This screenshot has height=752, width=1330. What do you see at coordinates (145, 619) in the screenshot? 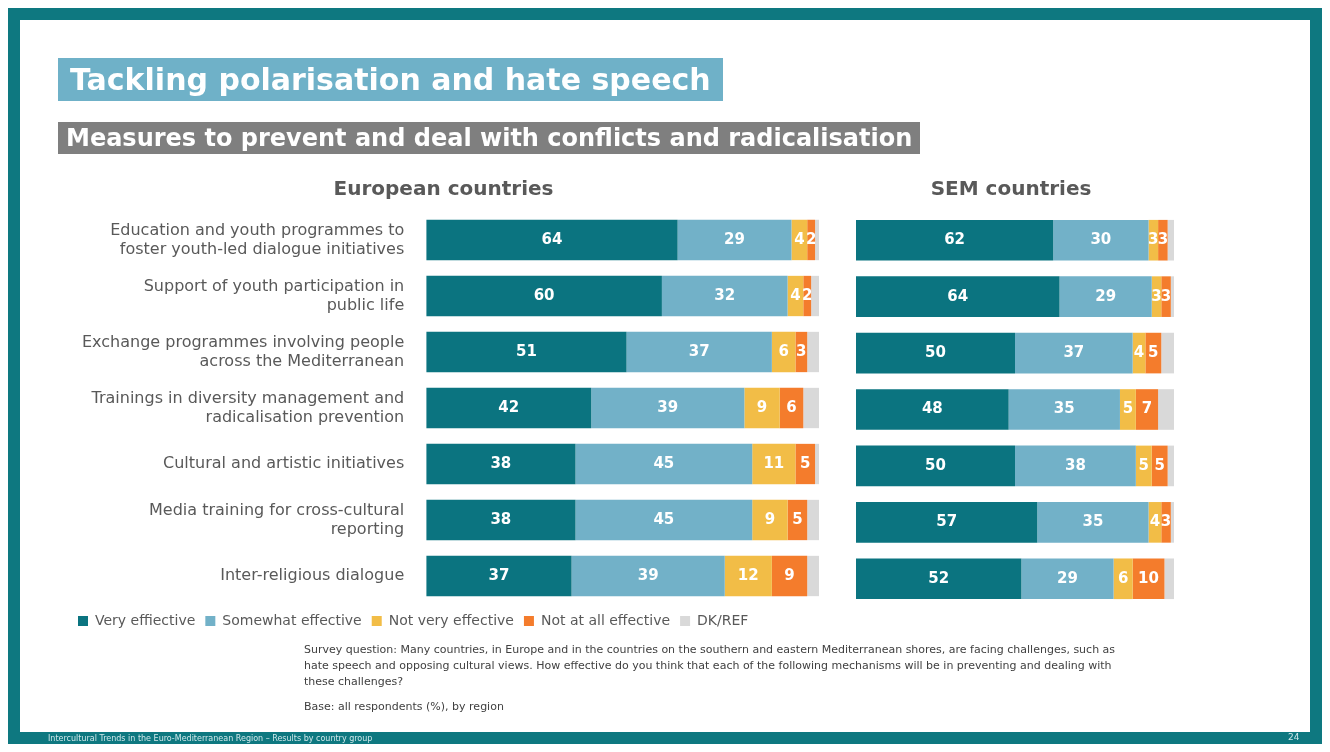
I see `legend-label: Very effiective` at bounding box center [145, 619].